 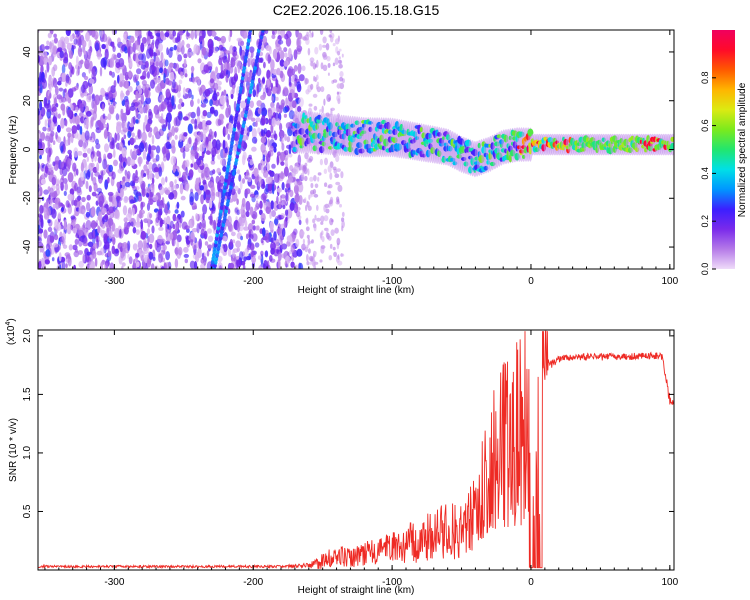 What do you see at coordinates (27, 101) in the screenshot?
I see `y-tick-label: 20` at bounding box center [27, 101].